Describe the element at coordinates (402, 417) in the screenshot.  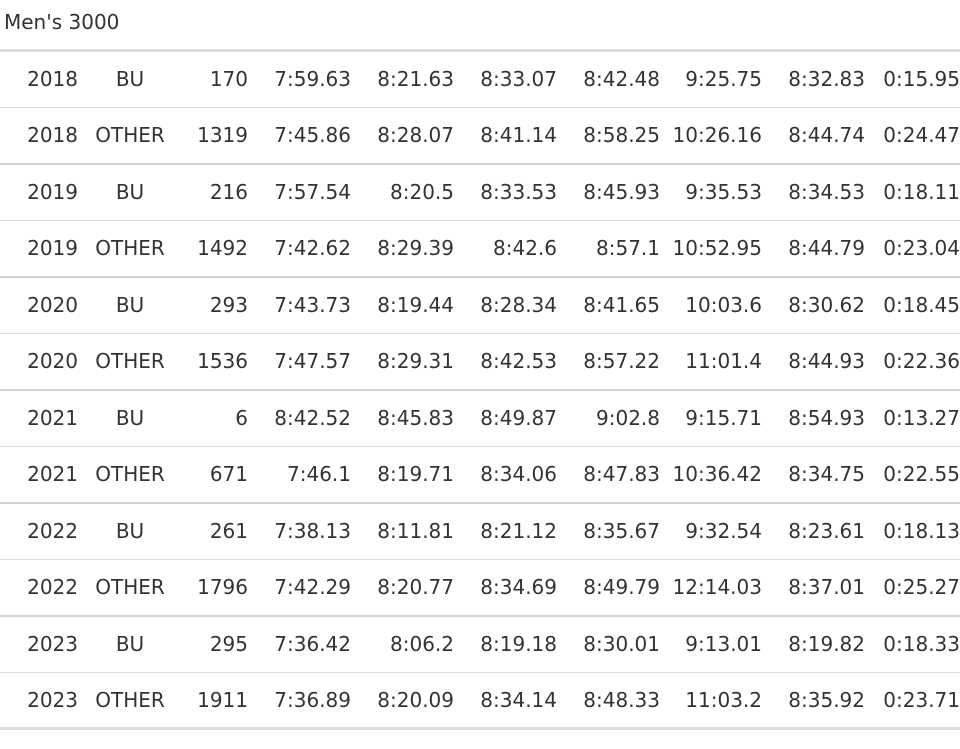
I see `q1-cell: 8:45.83` at that location.